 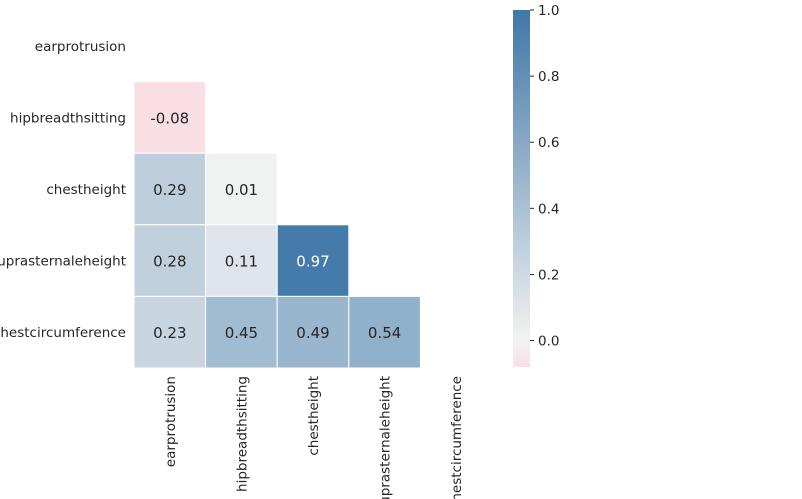 I want to click on x-tick-label: earprotrusion, so click(x=171, y=421).